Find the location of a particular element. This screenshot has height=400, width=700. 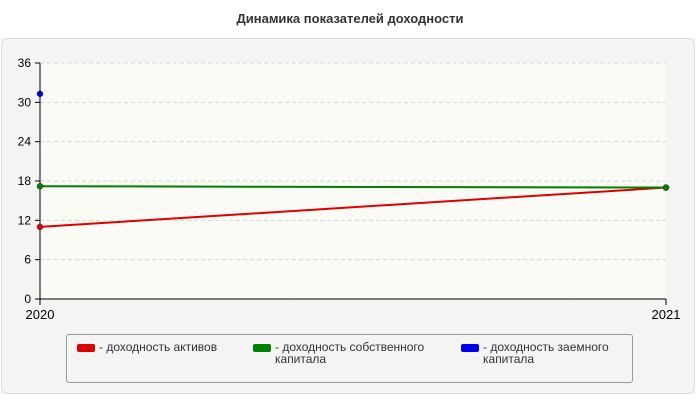

series-lines is located at coordinates (353, 206).